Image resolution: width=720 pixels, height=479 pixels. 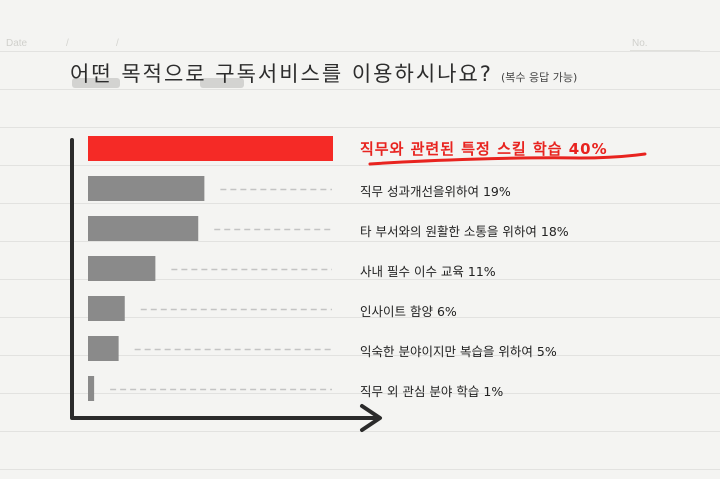 I want to click on highlight-underline, so click(x=507, y=159).